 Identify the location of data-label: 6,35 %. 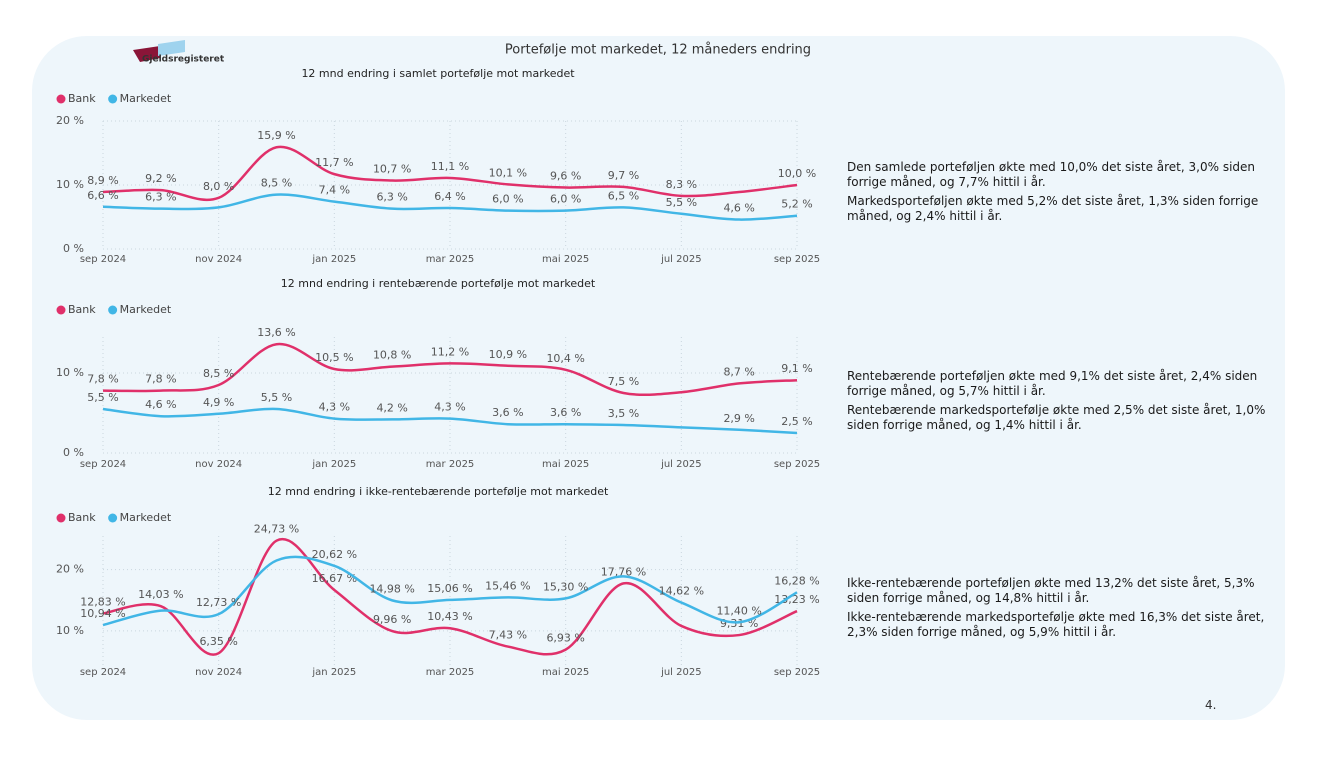
(218, 641).